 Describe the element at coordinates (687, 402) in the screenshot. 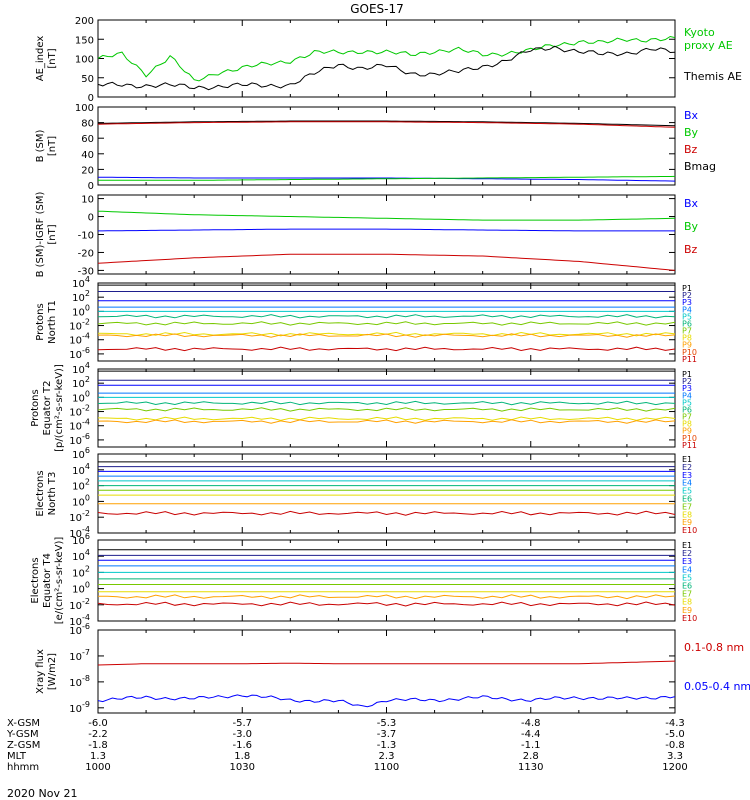

I see `channel-legend: P5` at that location.